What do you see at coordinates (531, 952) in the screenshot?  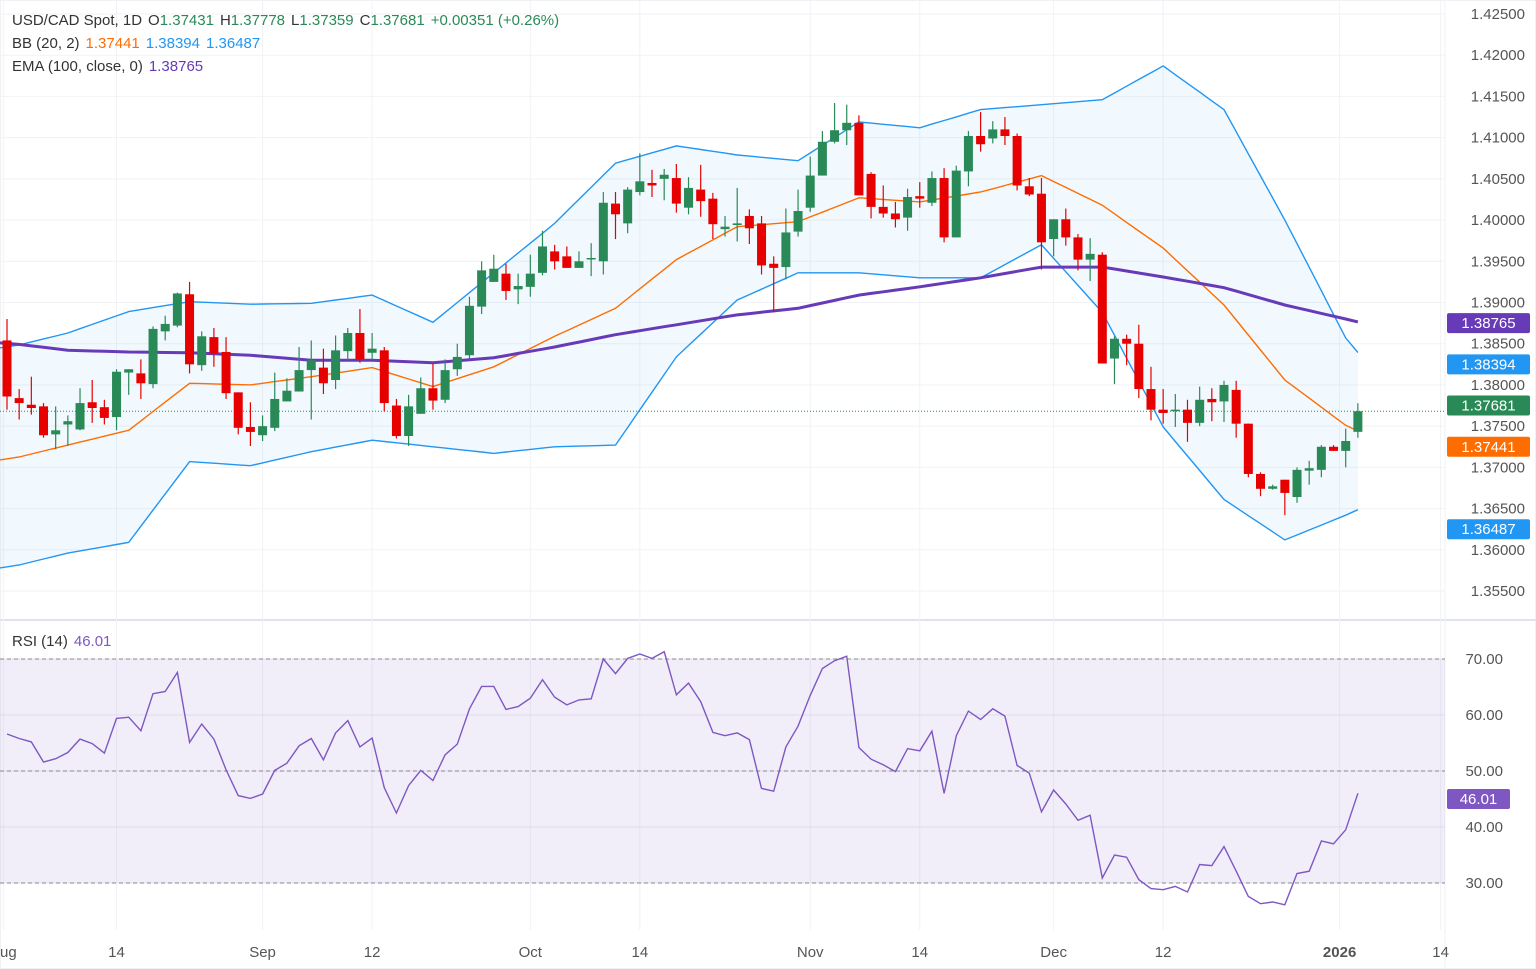 I see `time-tick-label: Oct` at bounding box center [531, 952].